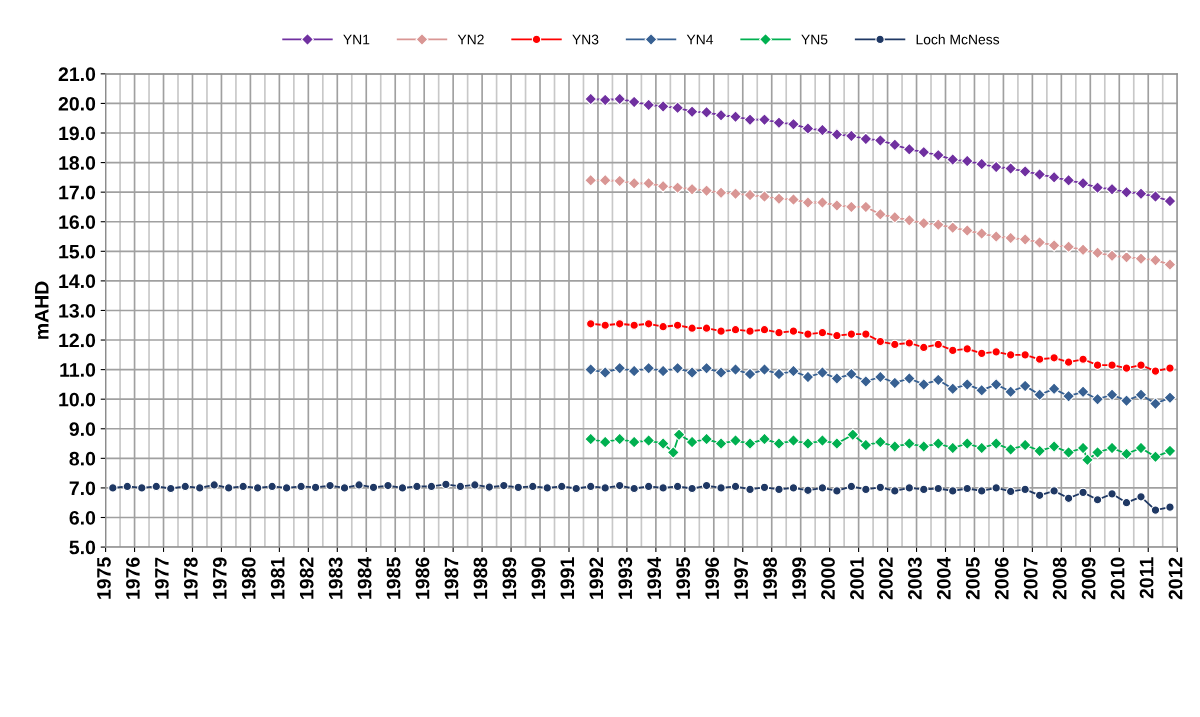 The height and width of the screenshot is (717, 1200). What do you see at coordinates (1088, 578) in the screenshot?
I see `x-tick-label: 2009` at bounding box center [1088, 578].